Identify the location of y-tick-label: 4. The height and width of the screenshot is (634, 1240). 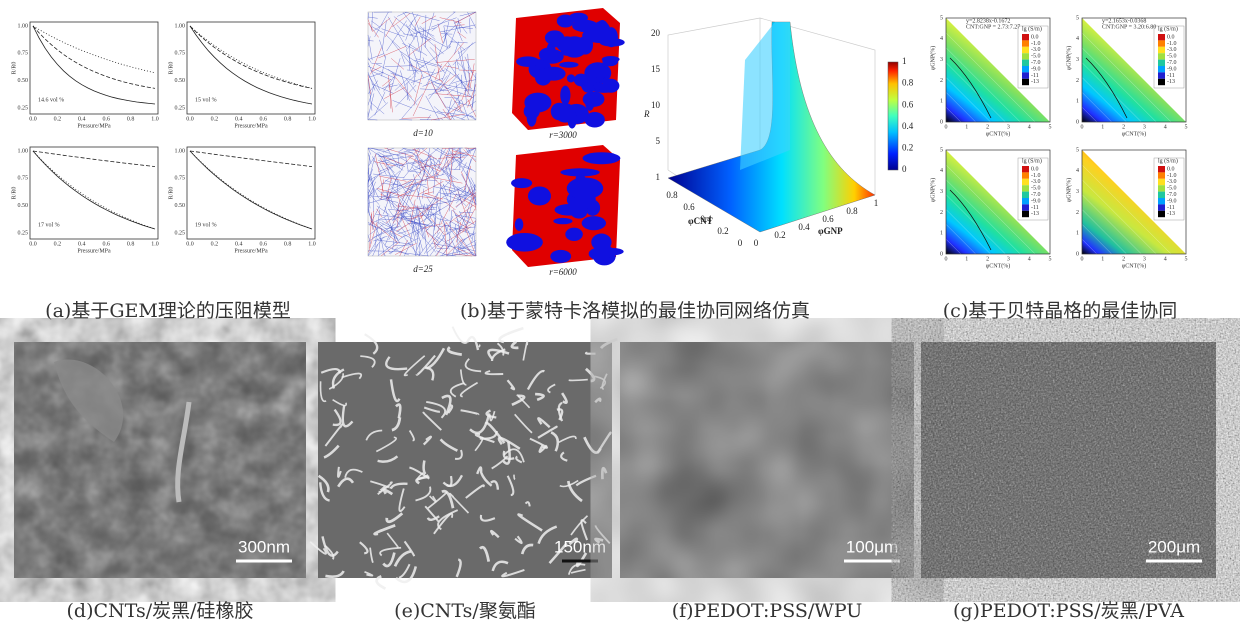
(941, 39).